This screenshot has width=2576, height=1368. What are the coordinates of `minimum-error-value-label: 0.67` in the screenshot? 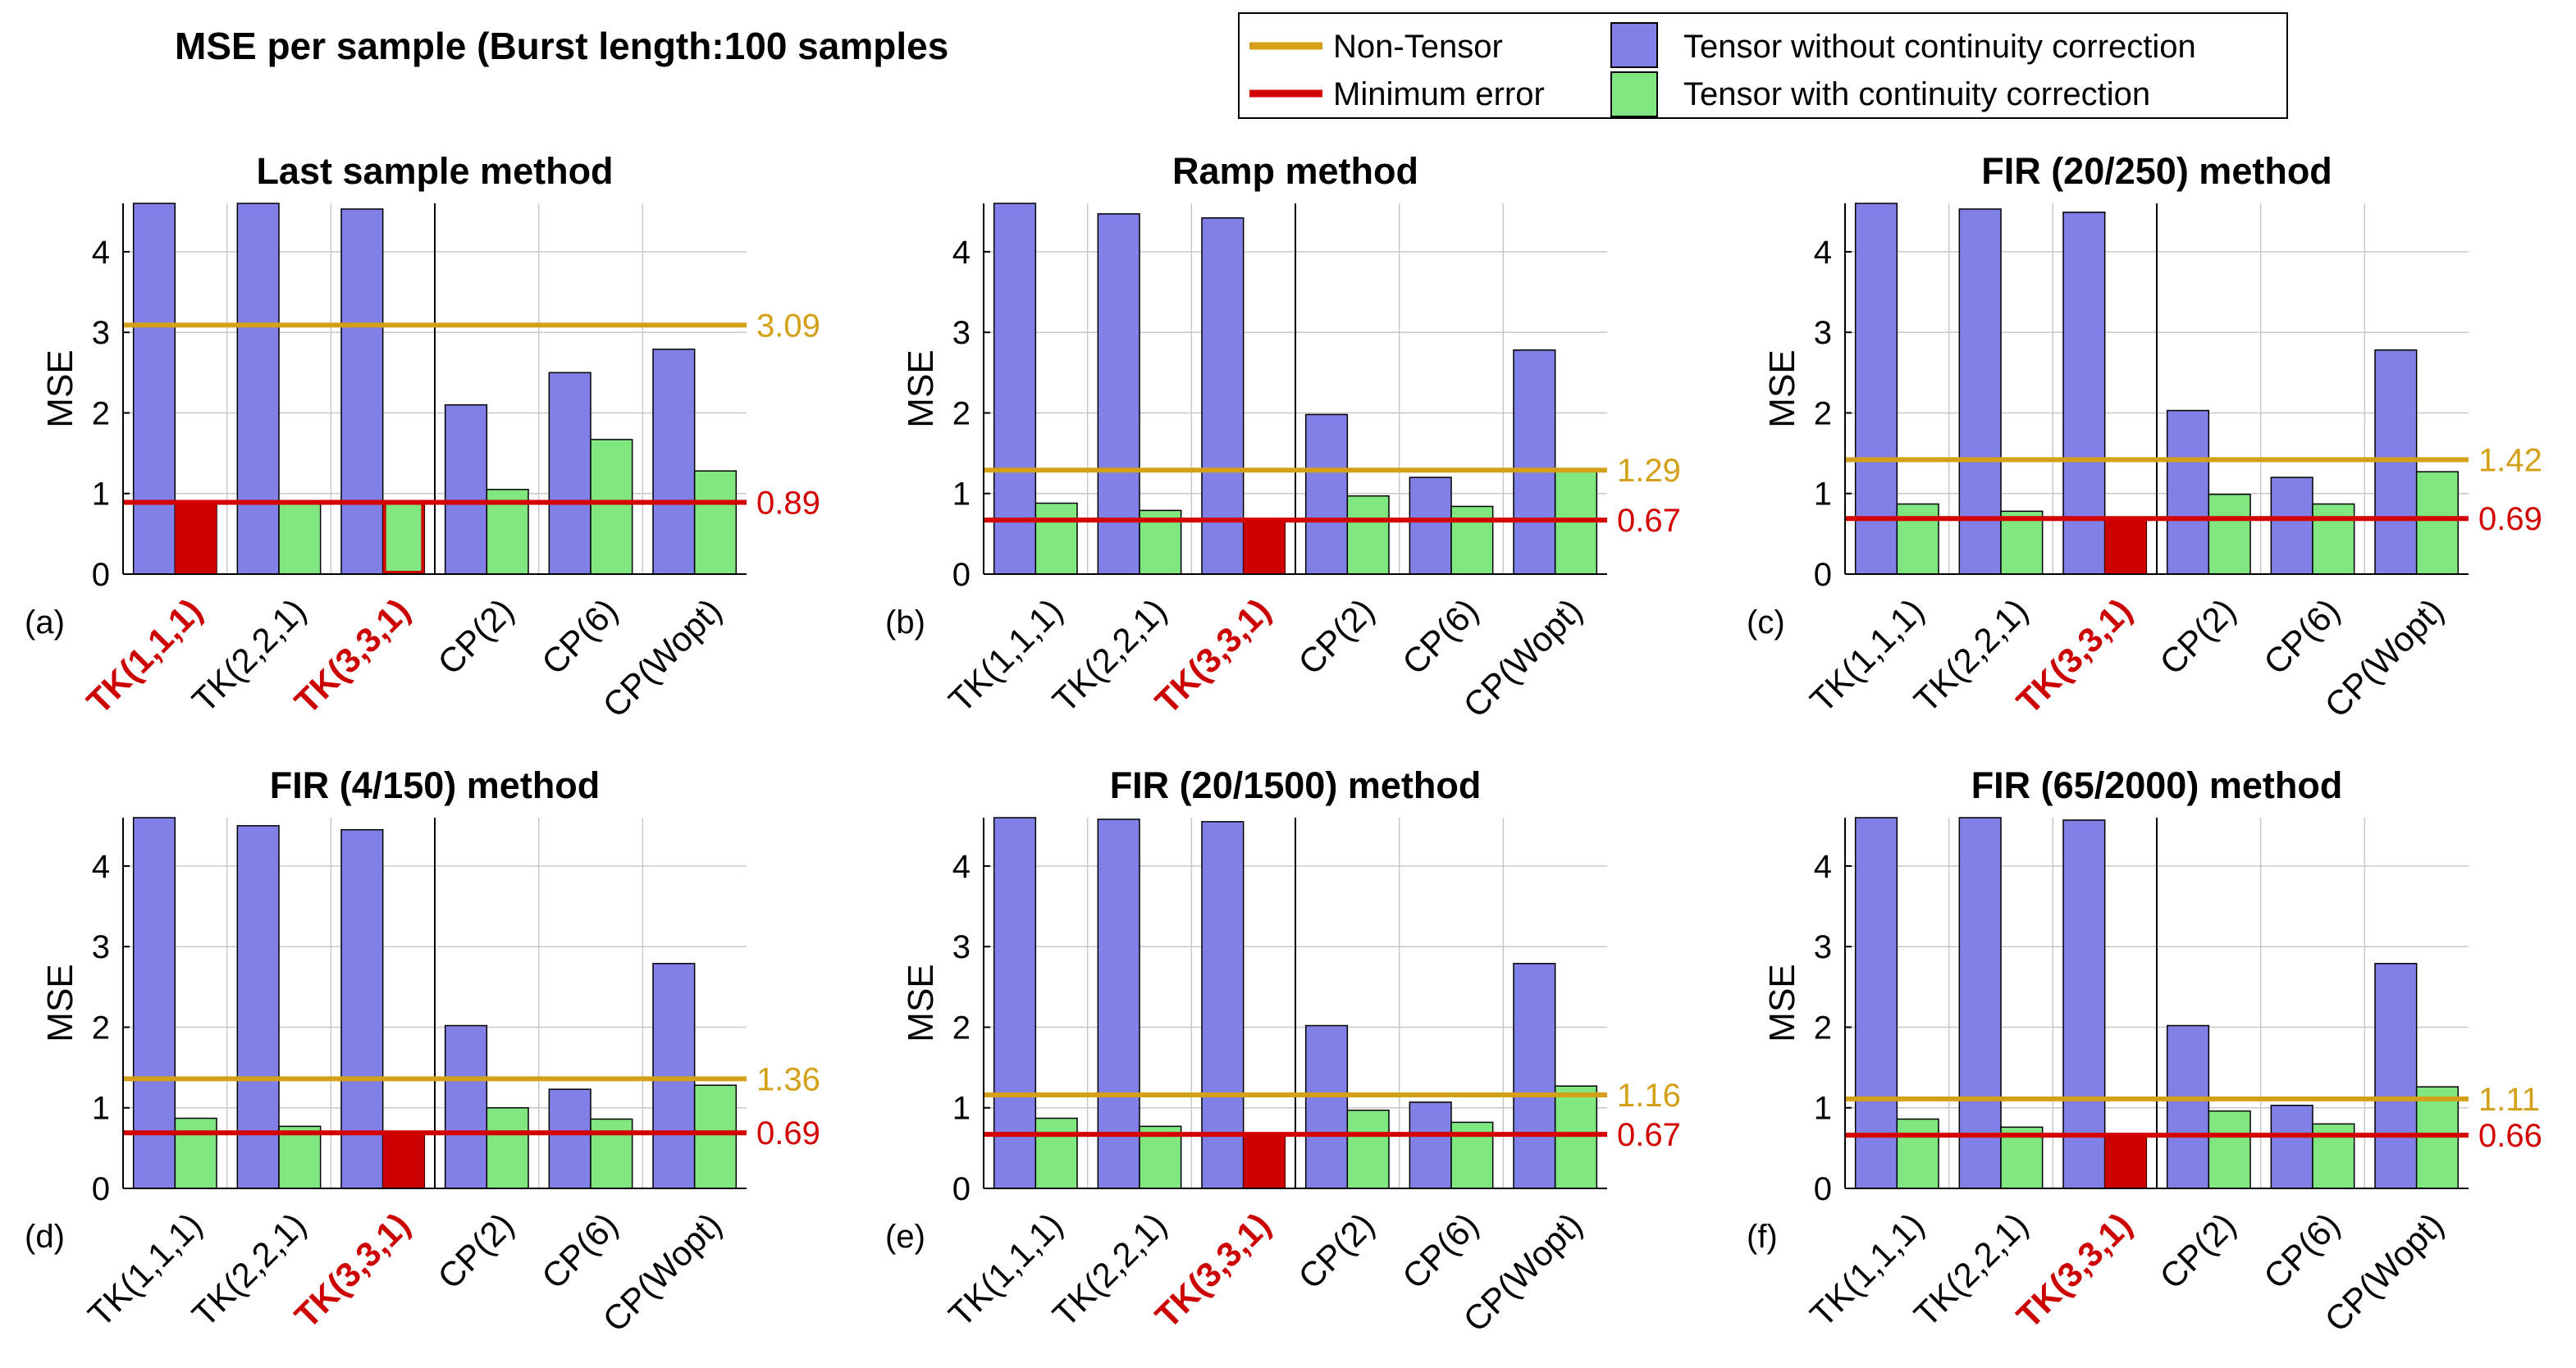 It's located at (1649, 1135).